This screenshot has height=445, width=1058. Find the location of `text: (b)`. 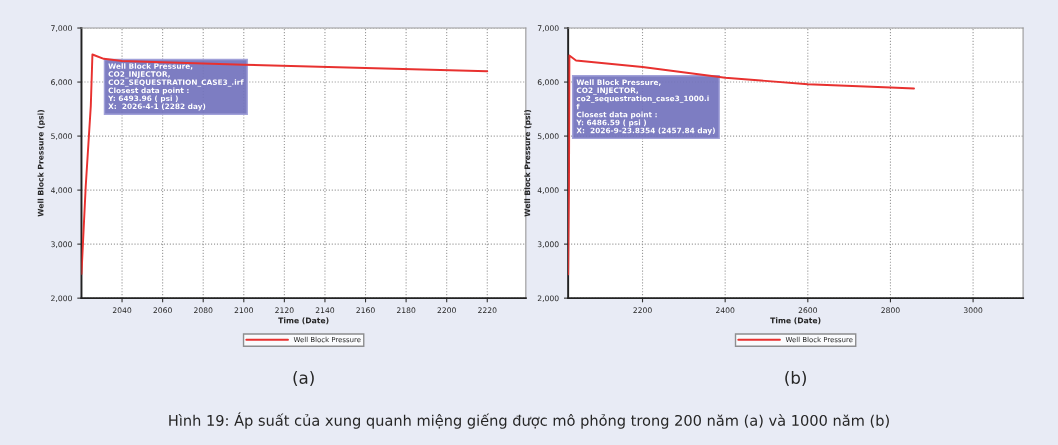

text: (b) is located at coordinates (795, 378).